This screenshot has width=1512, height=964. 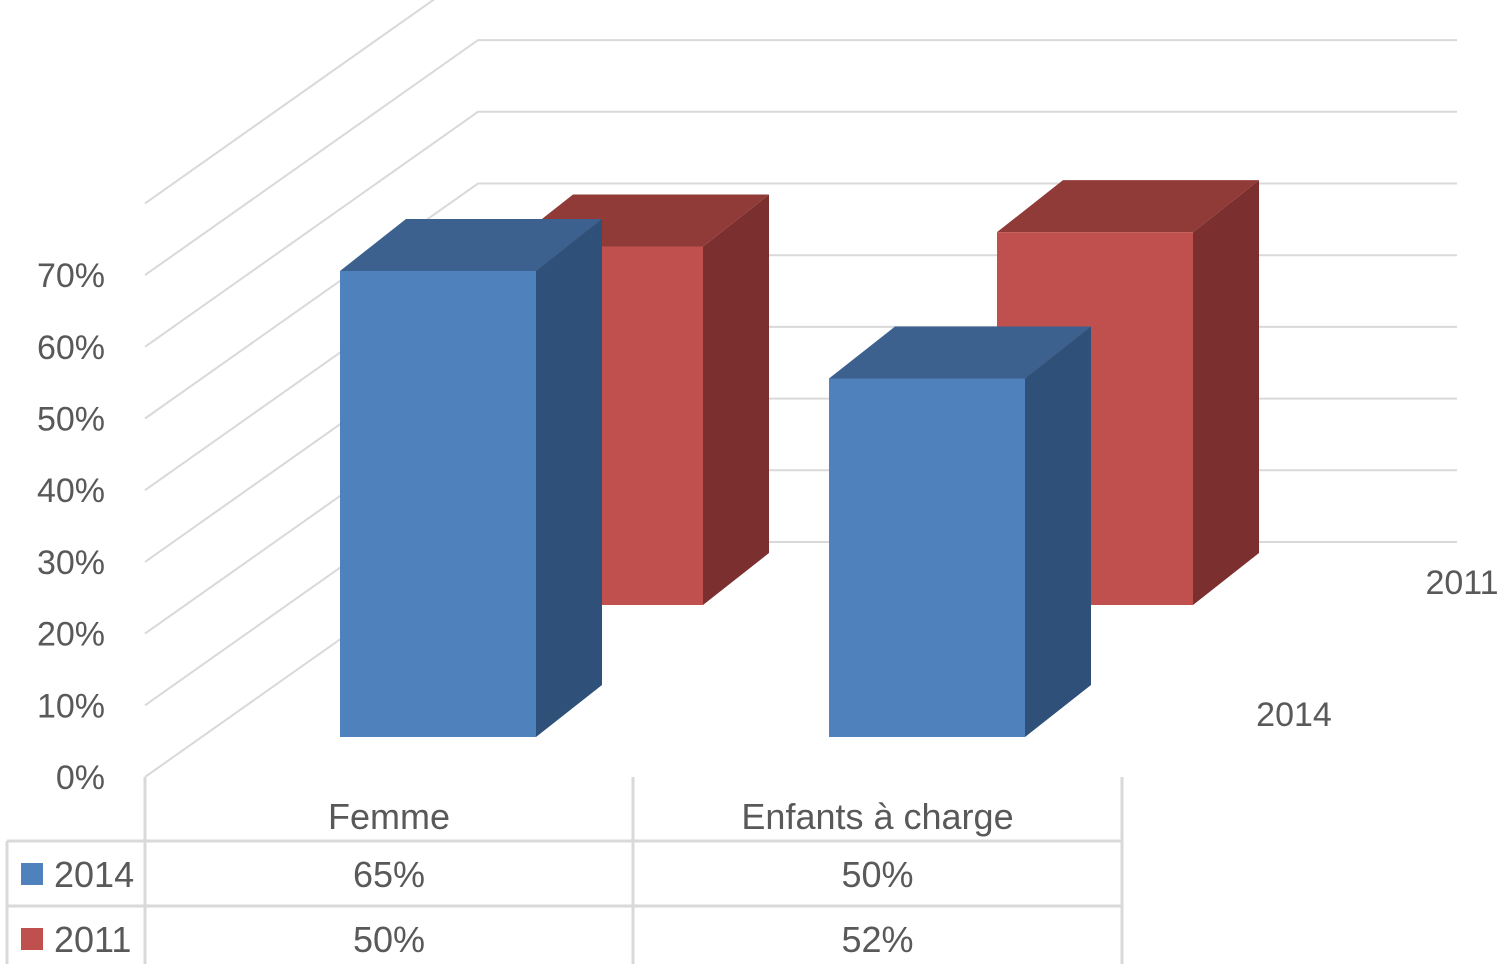 What do you see at coordinates (71, 706) in the screenshot?
I see `y-tick-label: 10%` at bounding box center [71, 706].